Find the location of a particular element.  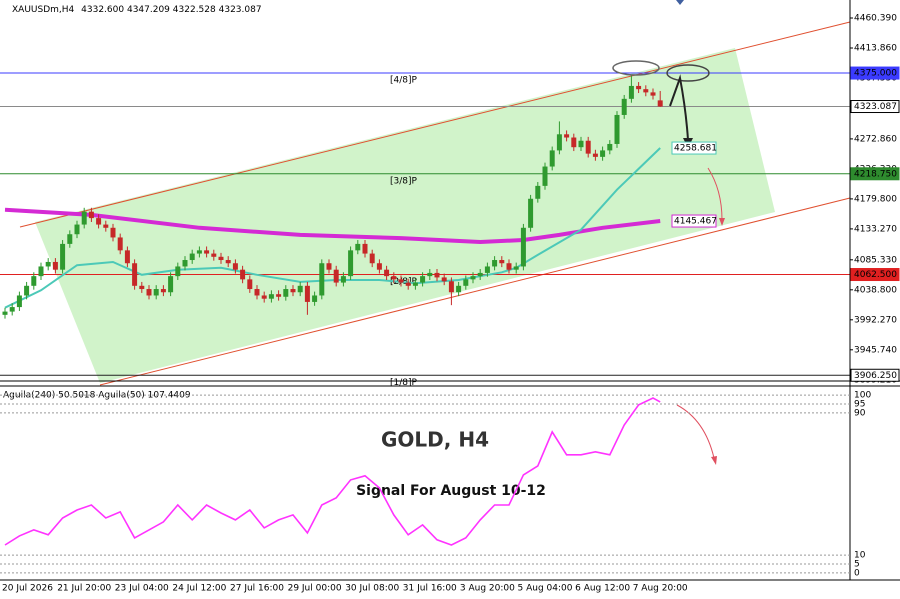

y-tick-label: 4038.800 is located at coordinates (875, 290).